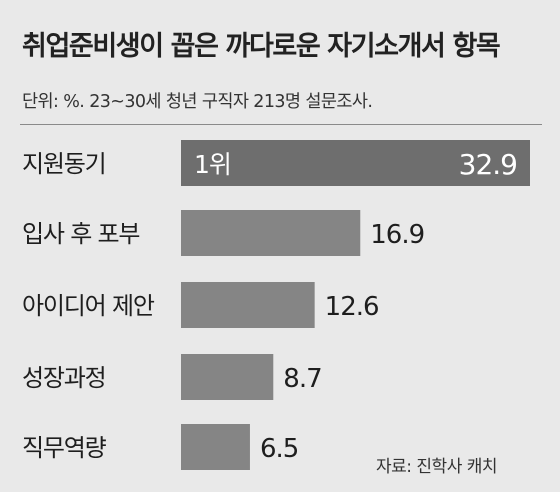 The height and width of the screenshot is (492, 560). Describe the element at coordinates (88, 306) in the screenshot. I see `category-label: 아이디어 제안` at that location.